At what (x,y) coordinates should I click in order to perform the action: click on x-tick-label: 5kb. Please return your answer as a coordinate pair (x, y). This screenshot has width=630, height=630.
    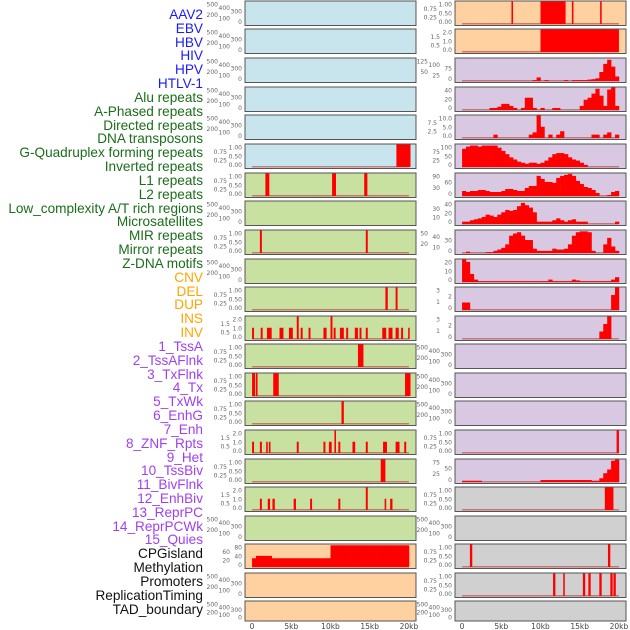
    Looking at the image, I should click on (291, 626).